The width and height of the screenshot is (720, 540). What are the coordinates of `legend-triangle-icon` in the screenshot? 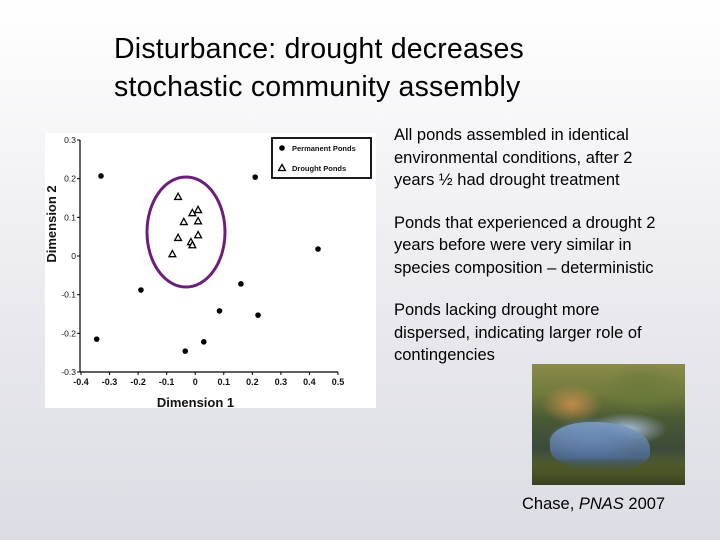 It's located at (282, 167).